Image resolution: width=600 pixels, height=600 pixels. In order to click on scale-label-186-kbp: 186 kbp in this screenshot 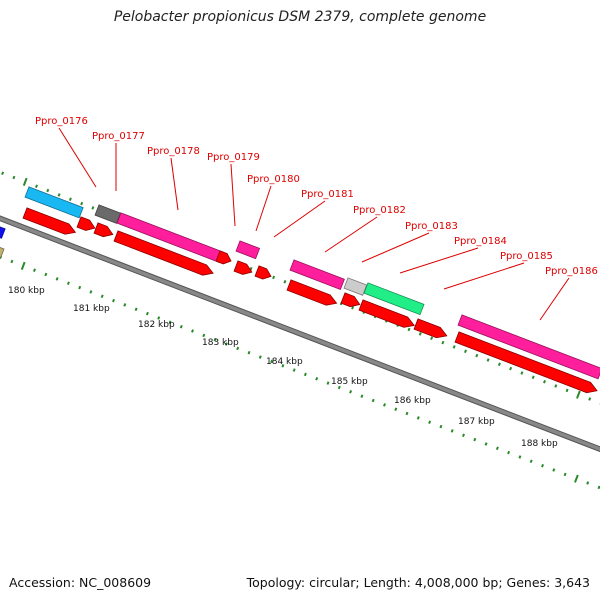, I will do `click(412, 401)`.